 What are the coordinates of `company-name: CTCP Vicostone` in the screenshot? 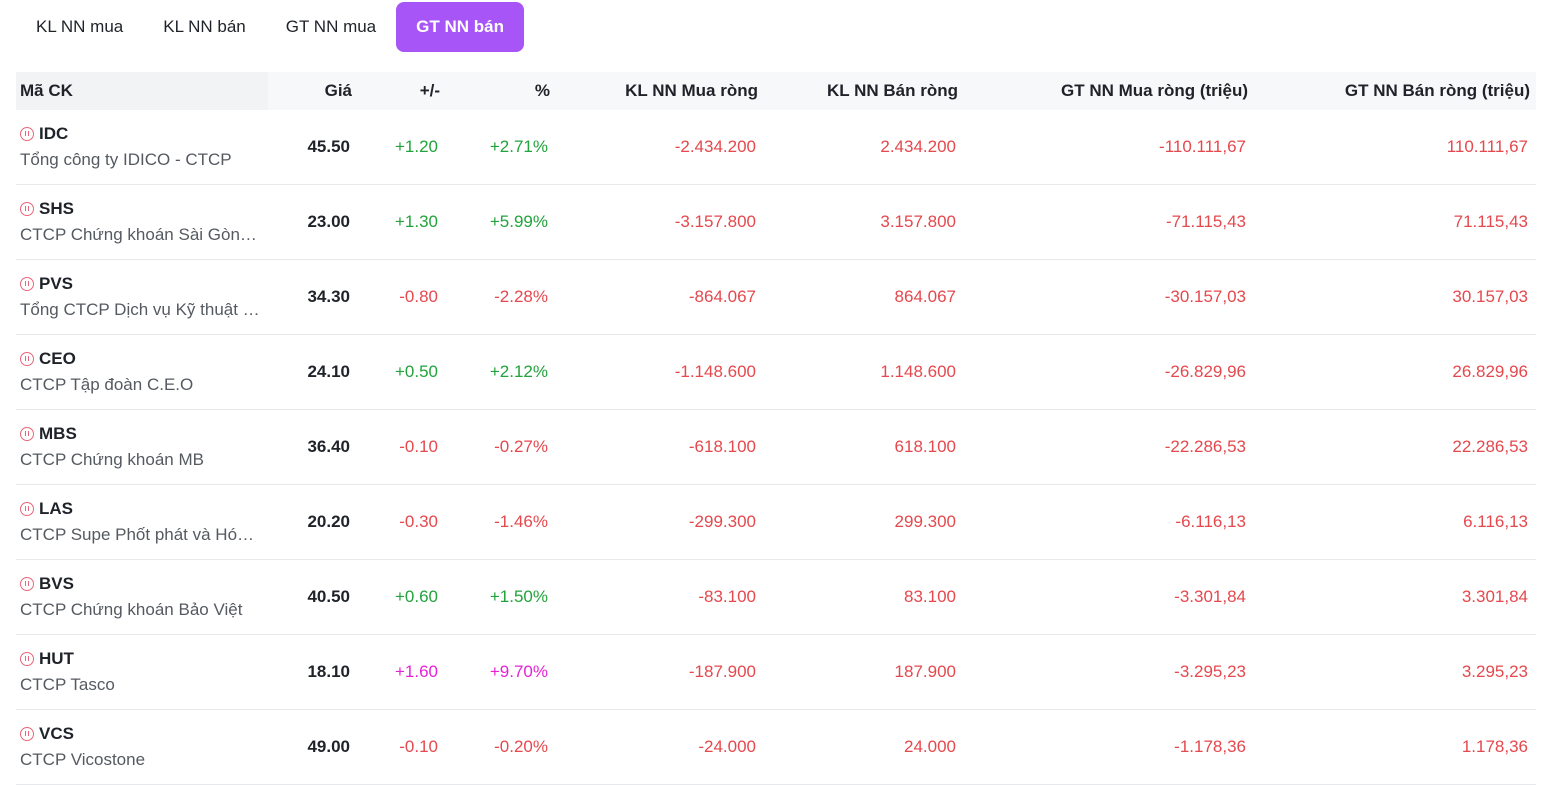 It's located at (83, 759).